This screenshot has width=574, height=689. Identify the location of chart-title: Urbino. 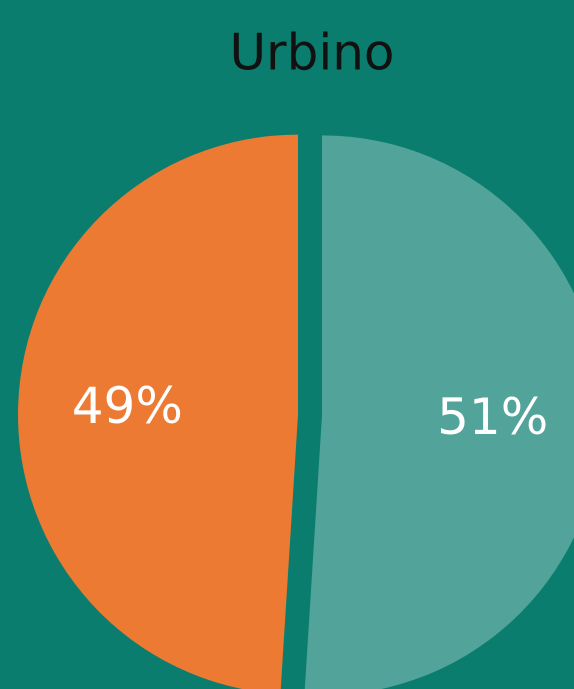
(311, 53).